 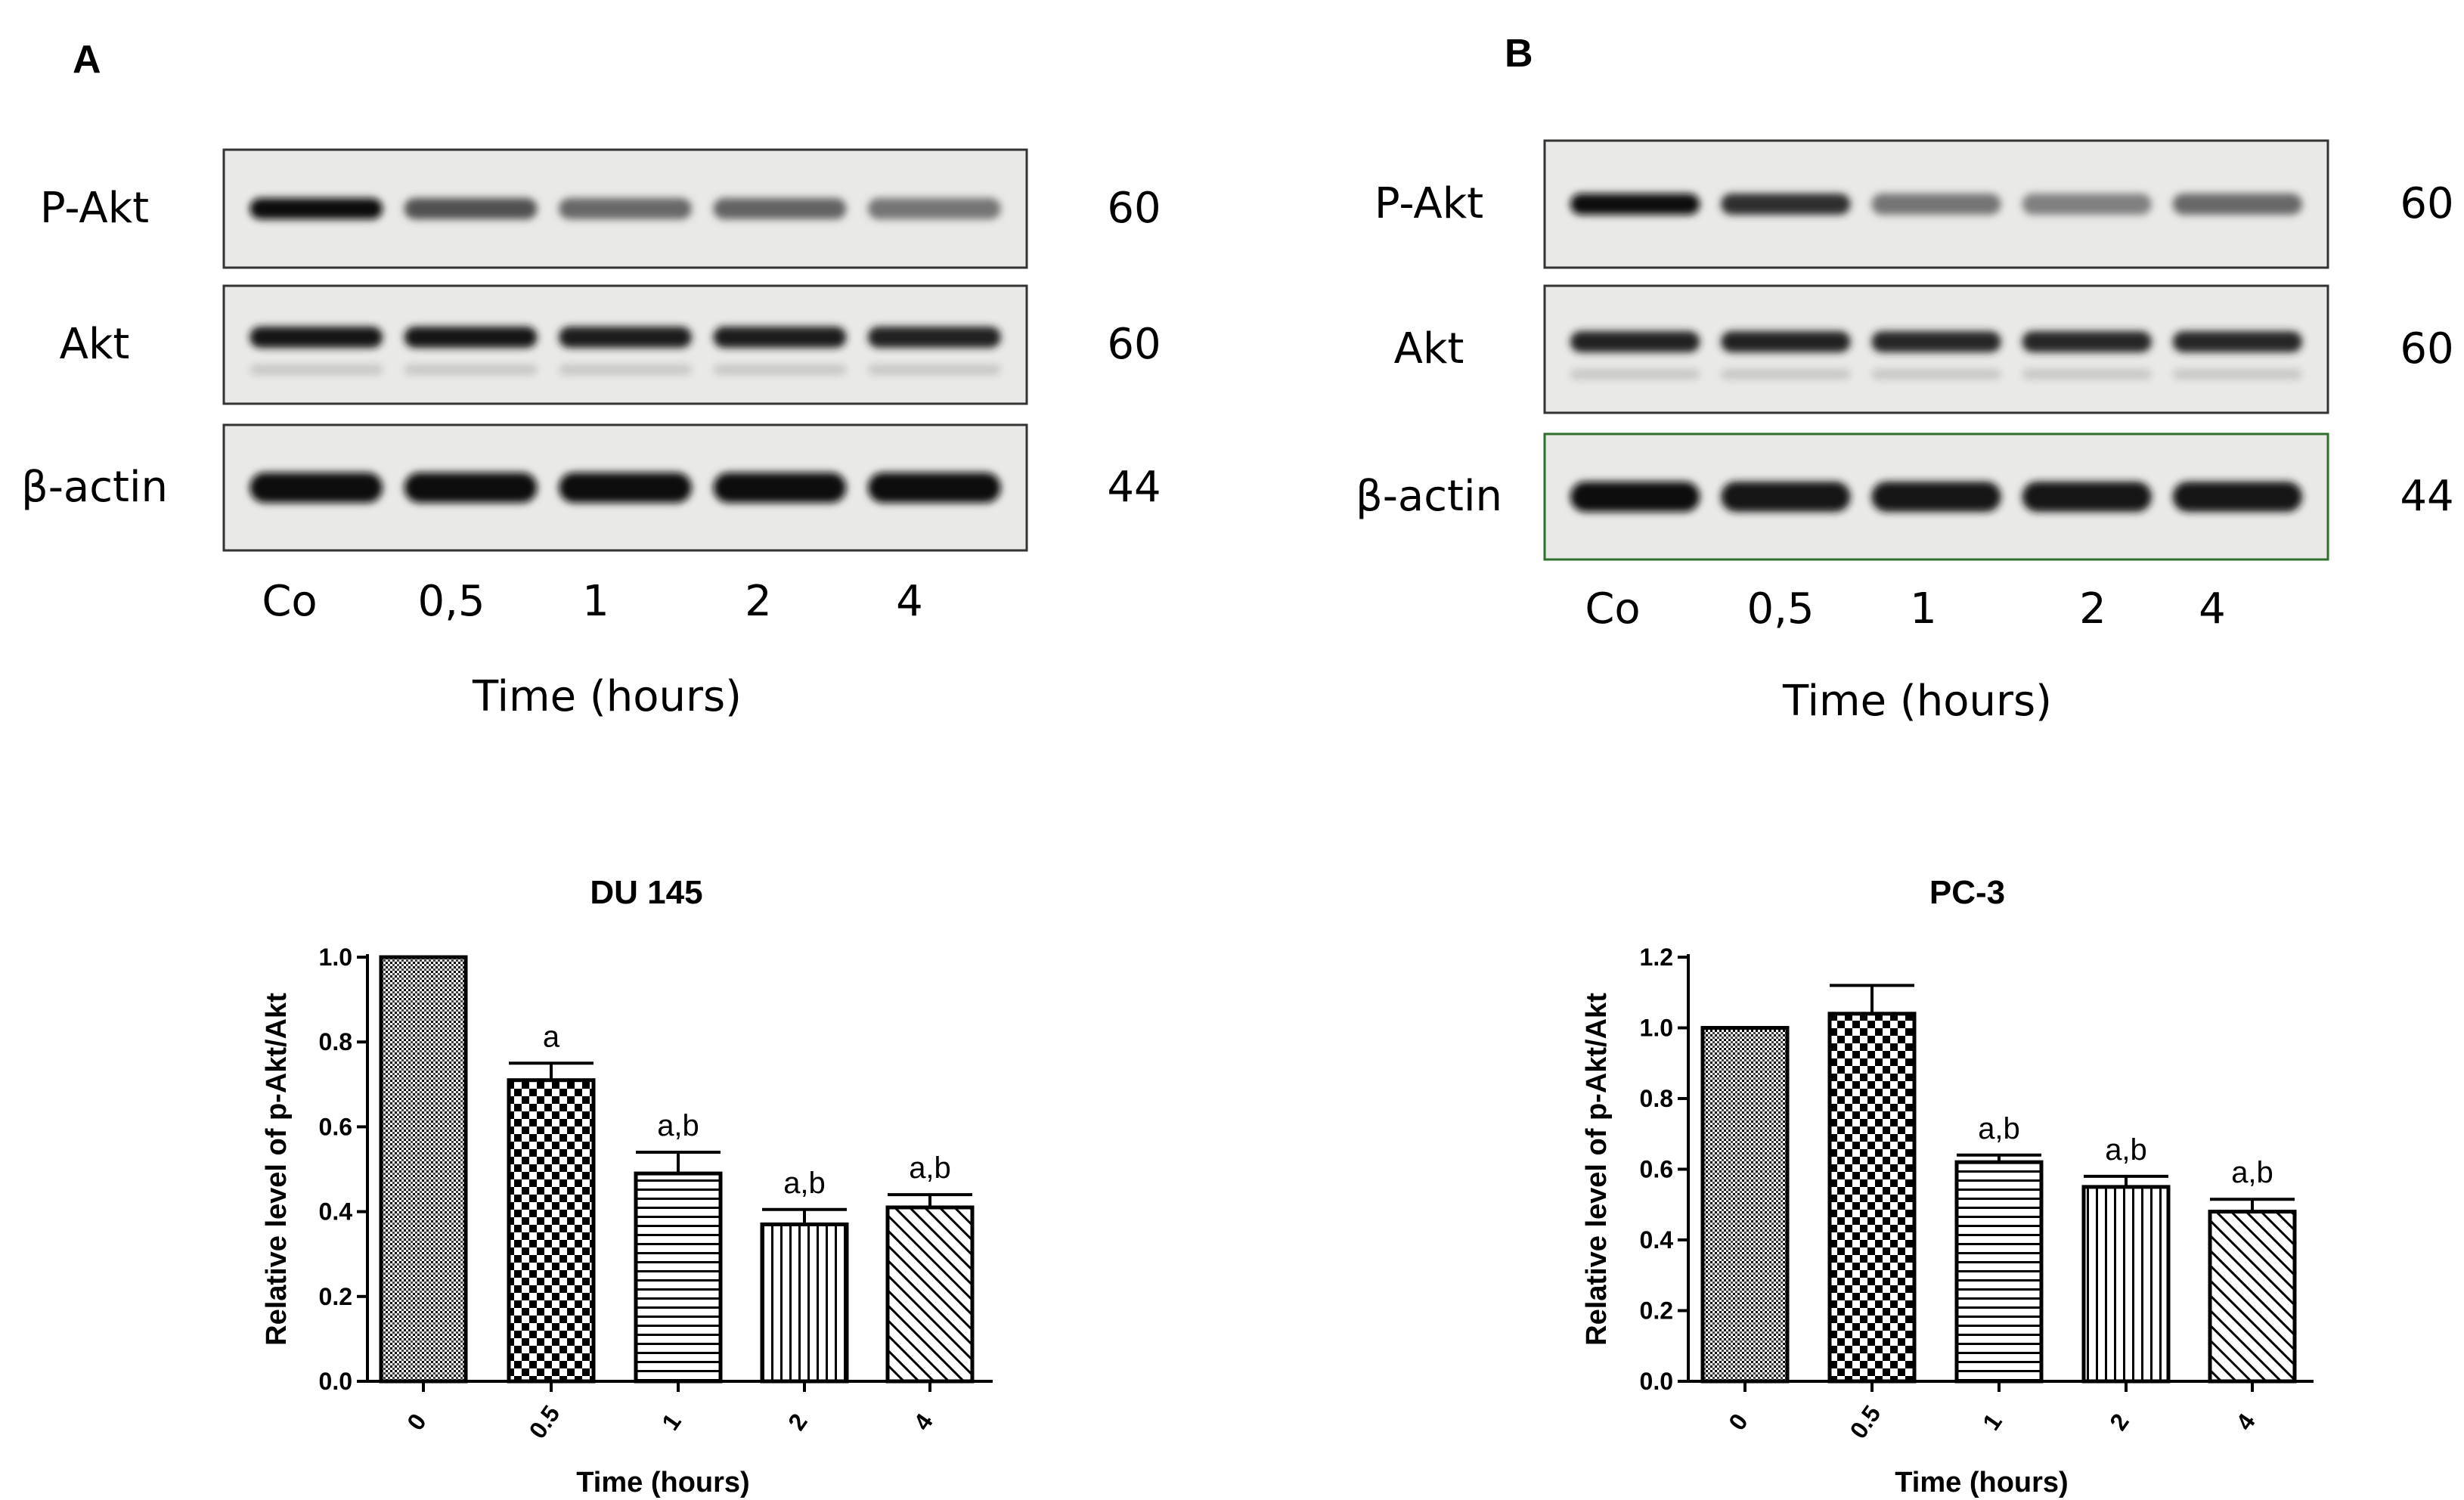 What do you see at coordinates (87, 60) in the screenshot?
I see `panel-letter: A` at bounding box center [87, 60].